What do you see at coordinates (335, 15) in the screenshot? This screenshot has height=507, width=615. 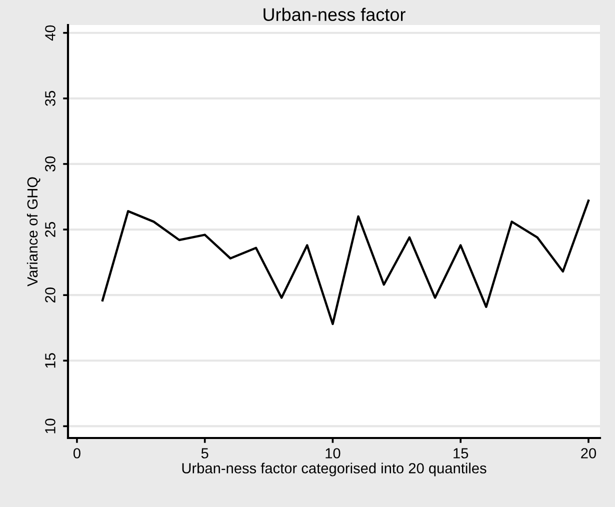 I see `chart-title: Urban-ness factor` at bounding box center [335, 15].